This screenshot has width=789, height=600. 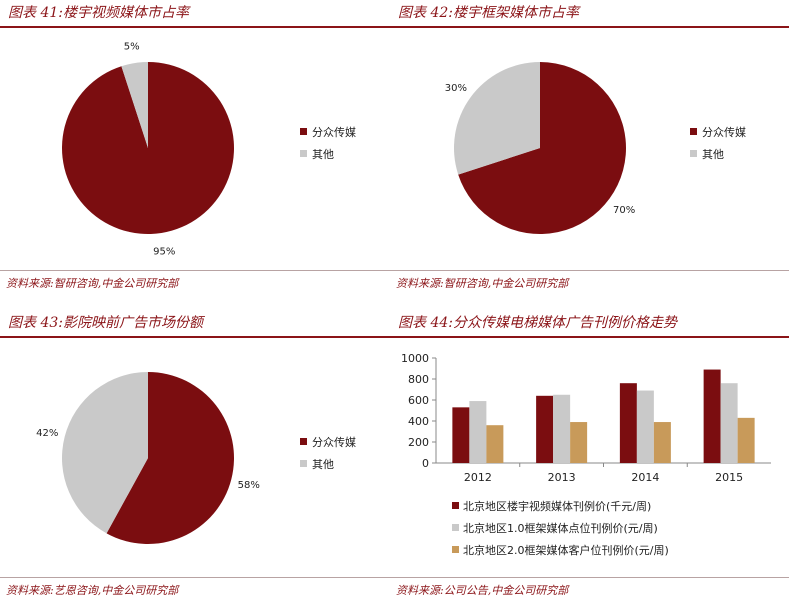 I want to click on chart-title: 图表 41:楼宇视频媒体市占率, so click(x=98, y=13).